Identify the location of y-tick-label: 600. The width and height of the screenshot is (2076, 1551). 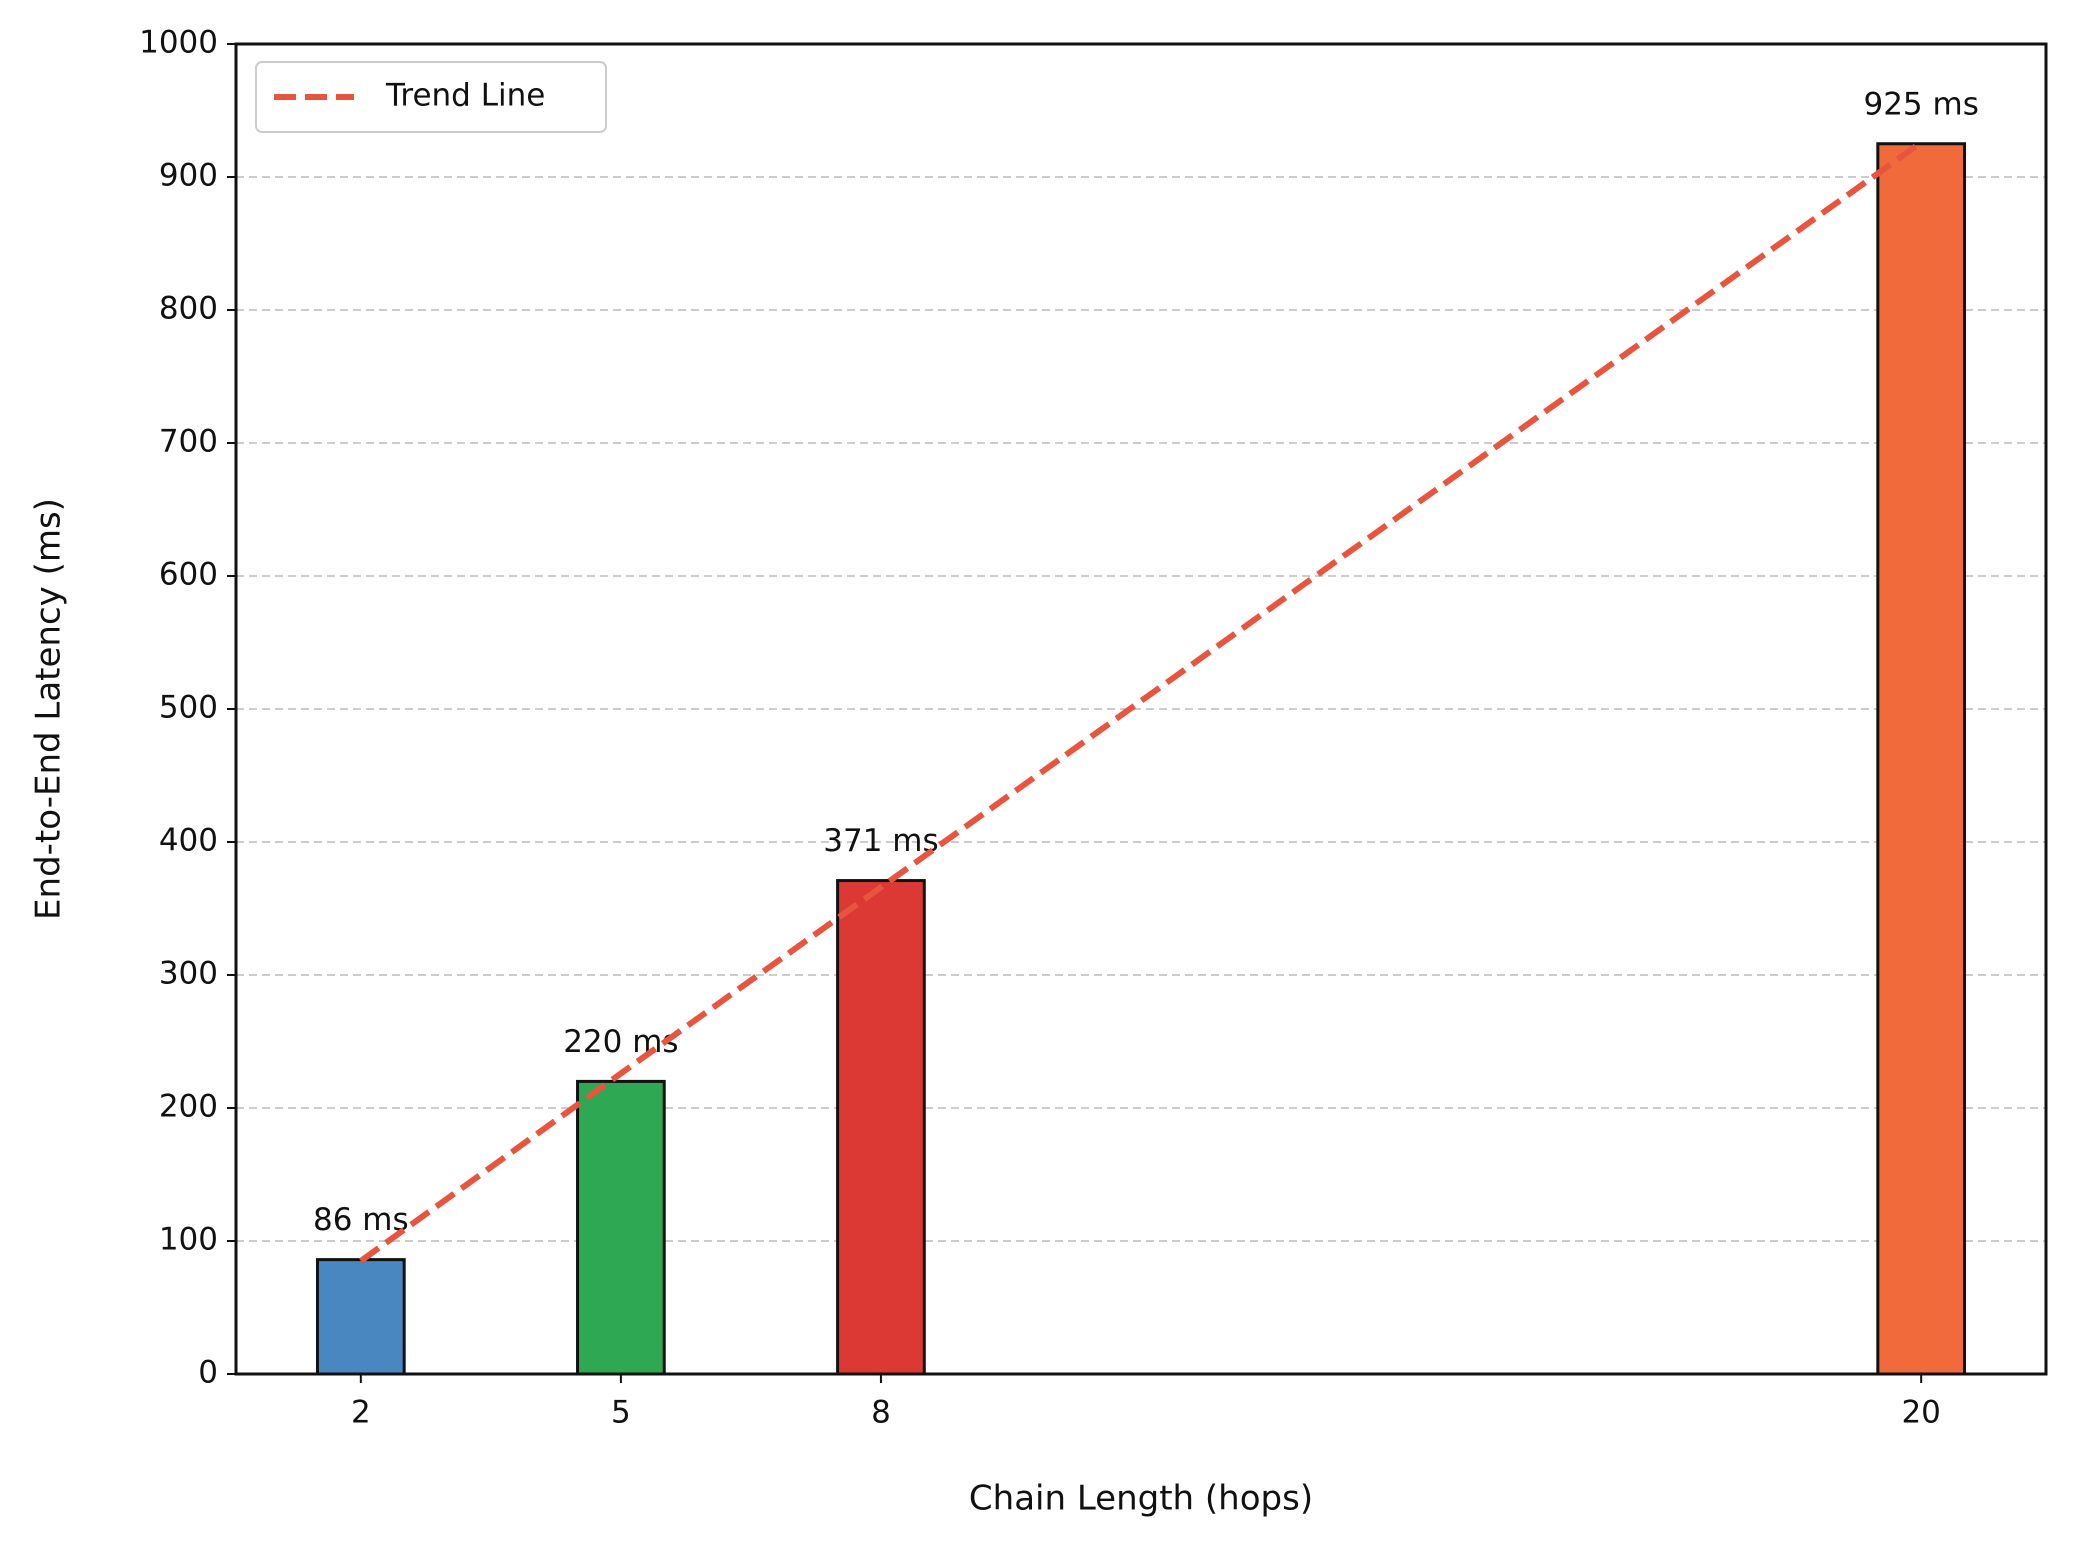
(188, 575).